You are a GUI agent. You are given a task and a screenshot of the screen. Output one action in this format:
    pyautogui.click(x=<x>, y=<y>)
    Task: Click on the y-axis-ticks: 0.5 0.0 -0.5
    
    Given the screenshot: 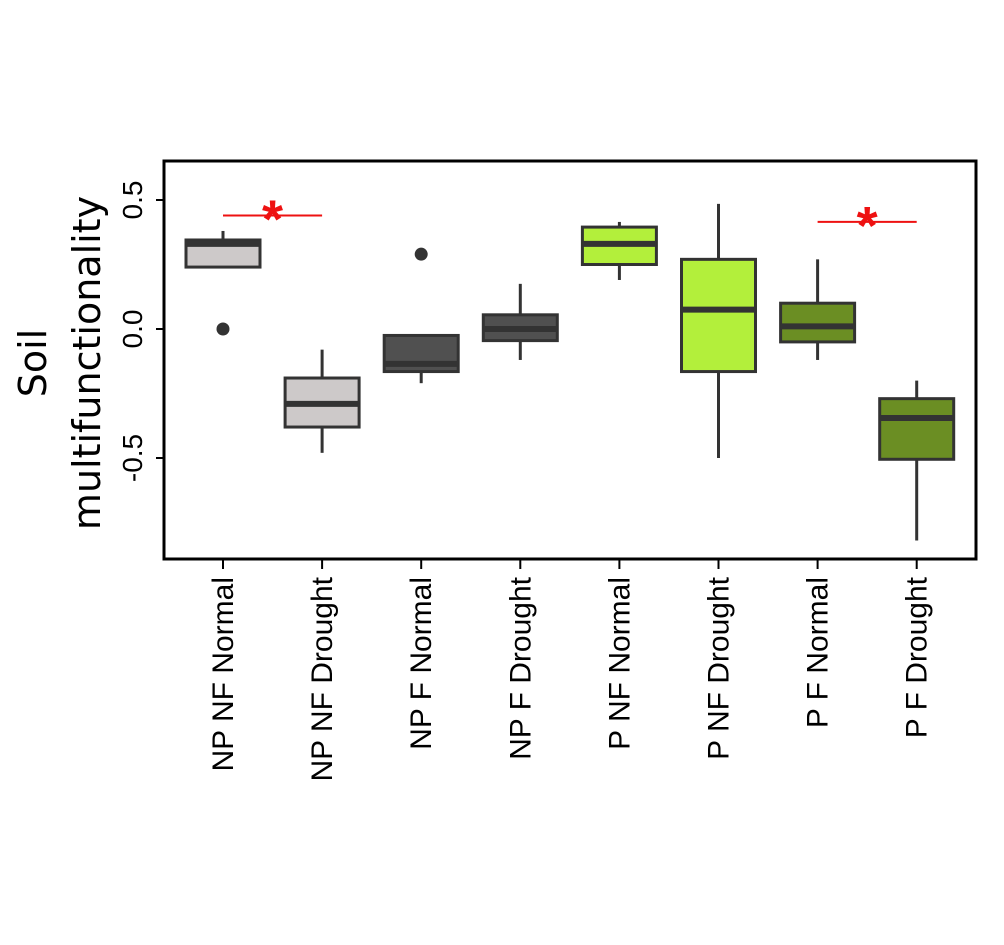 What is the action you would take?
    pyautogui.click(x=140, y=331)
    